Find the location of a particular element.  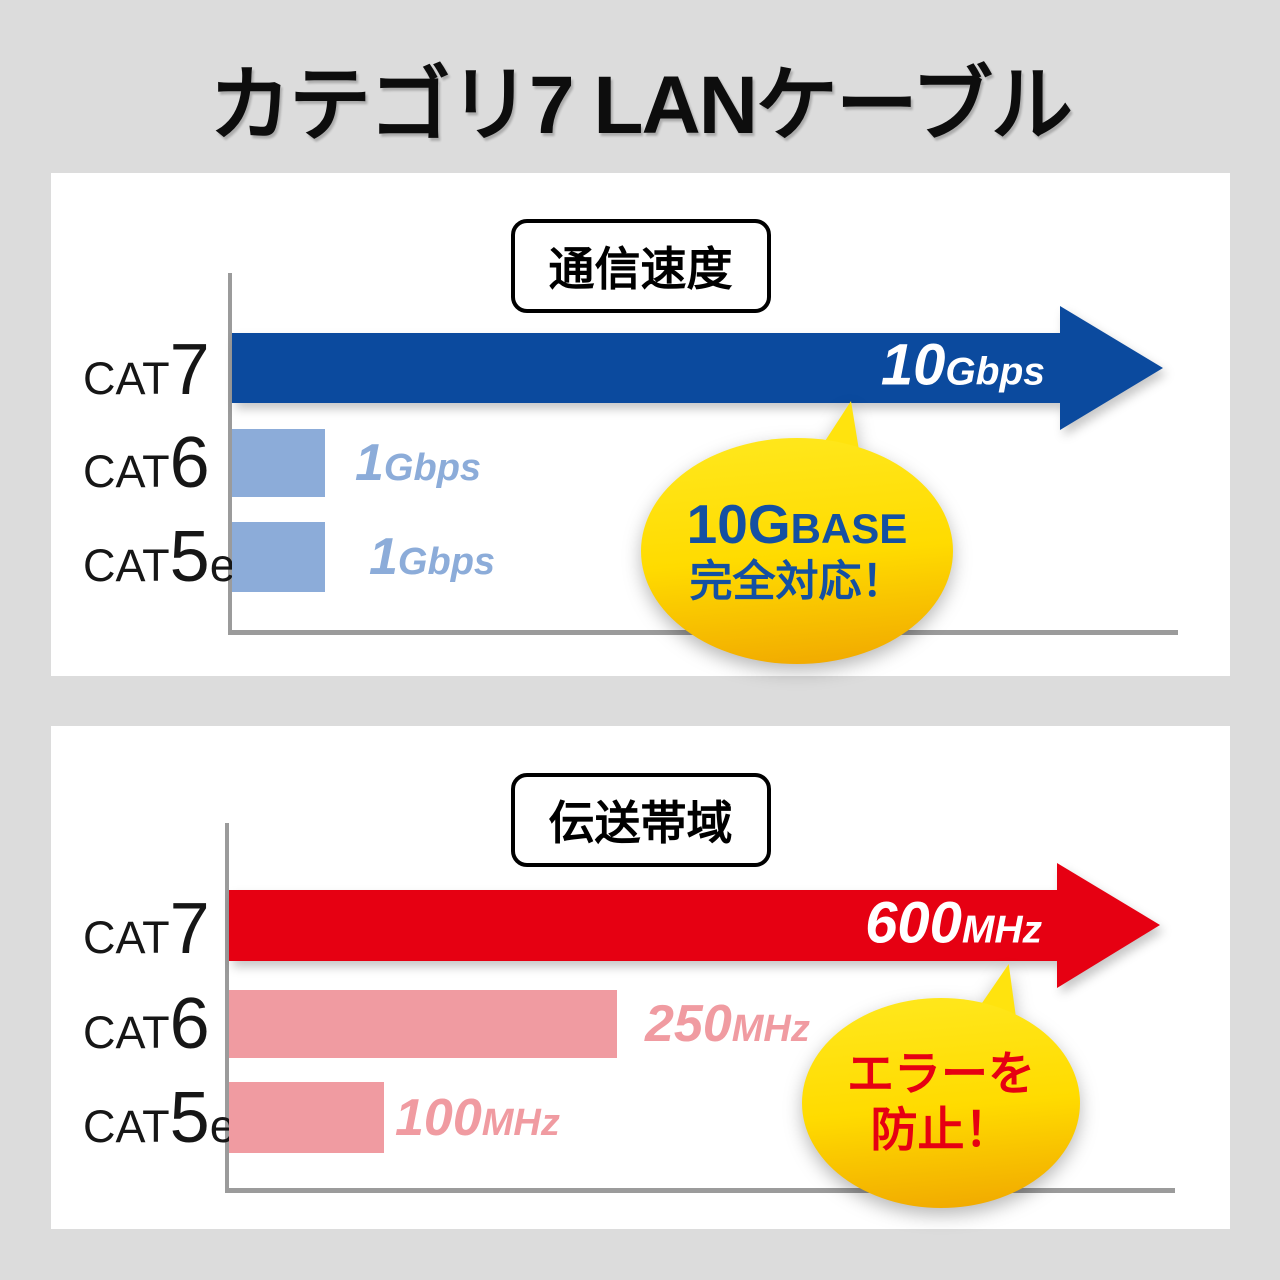

speed-cat5e-label: CAT5e is located at coordinates (159, 557).